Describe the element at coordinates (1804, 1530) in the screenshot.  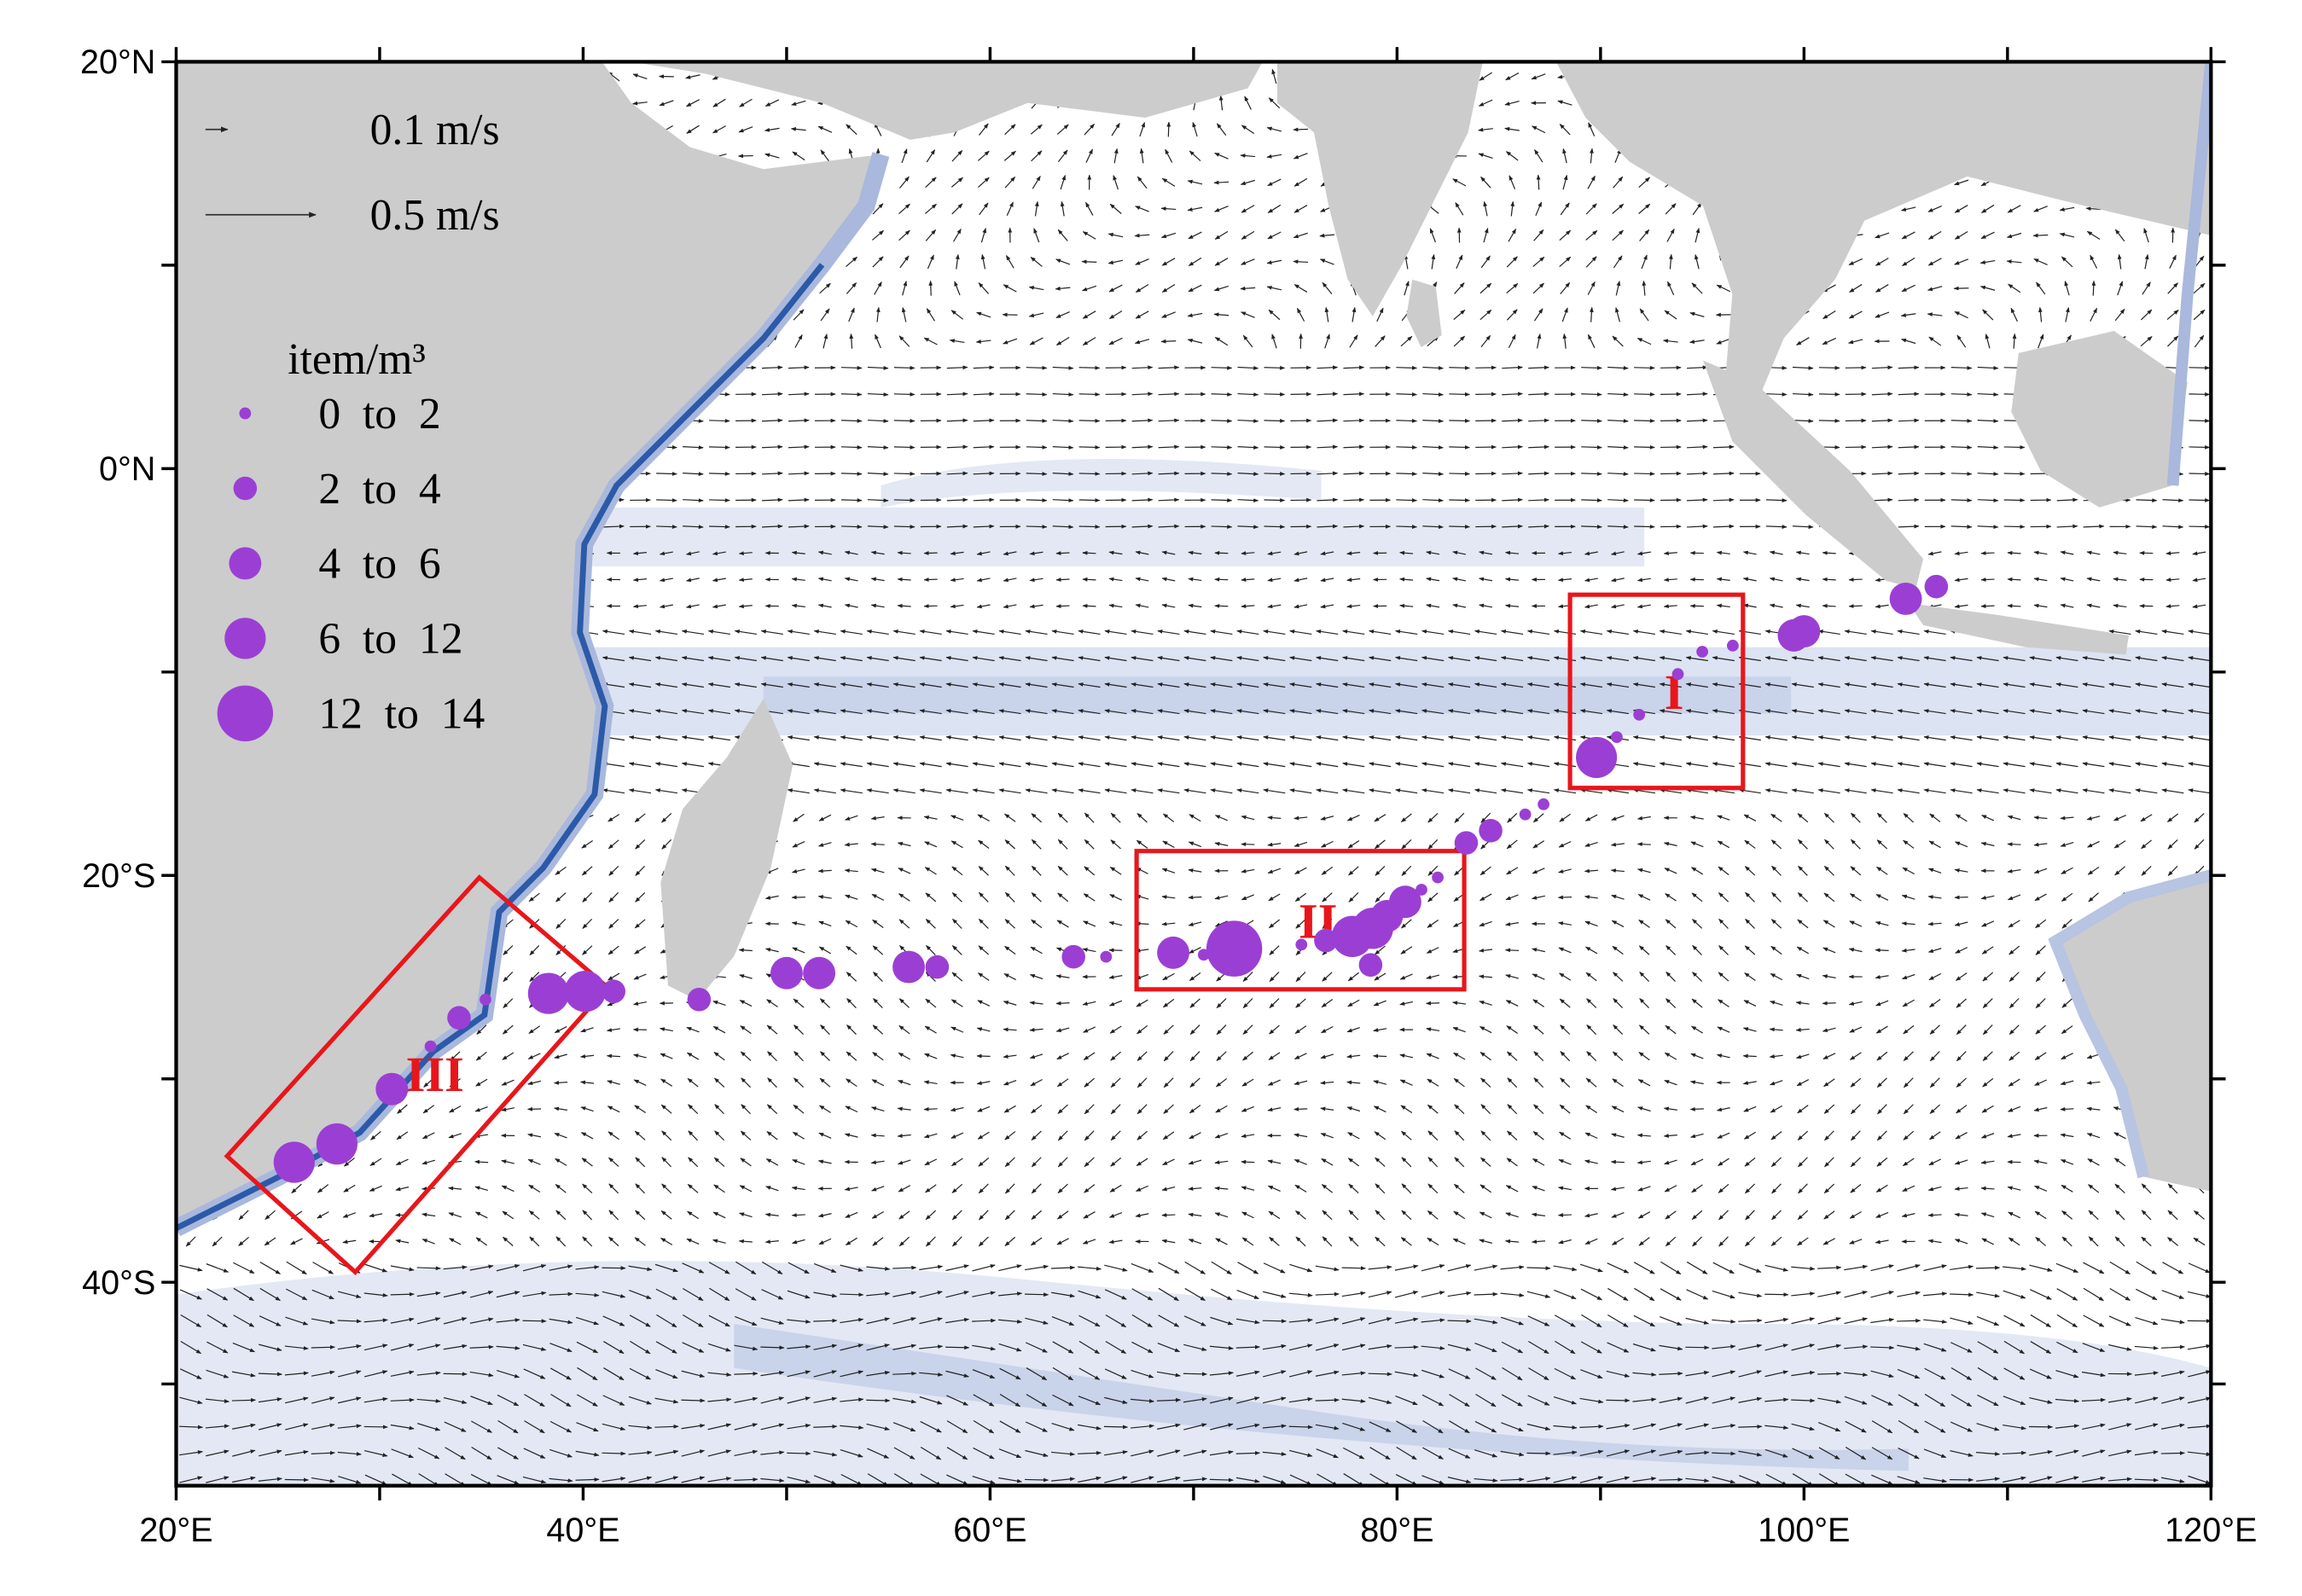
I see `x-tick-label: 100°E` at that location.